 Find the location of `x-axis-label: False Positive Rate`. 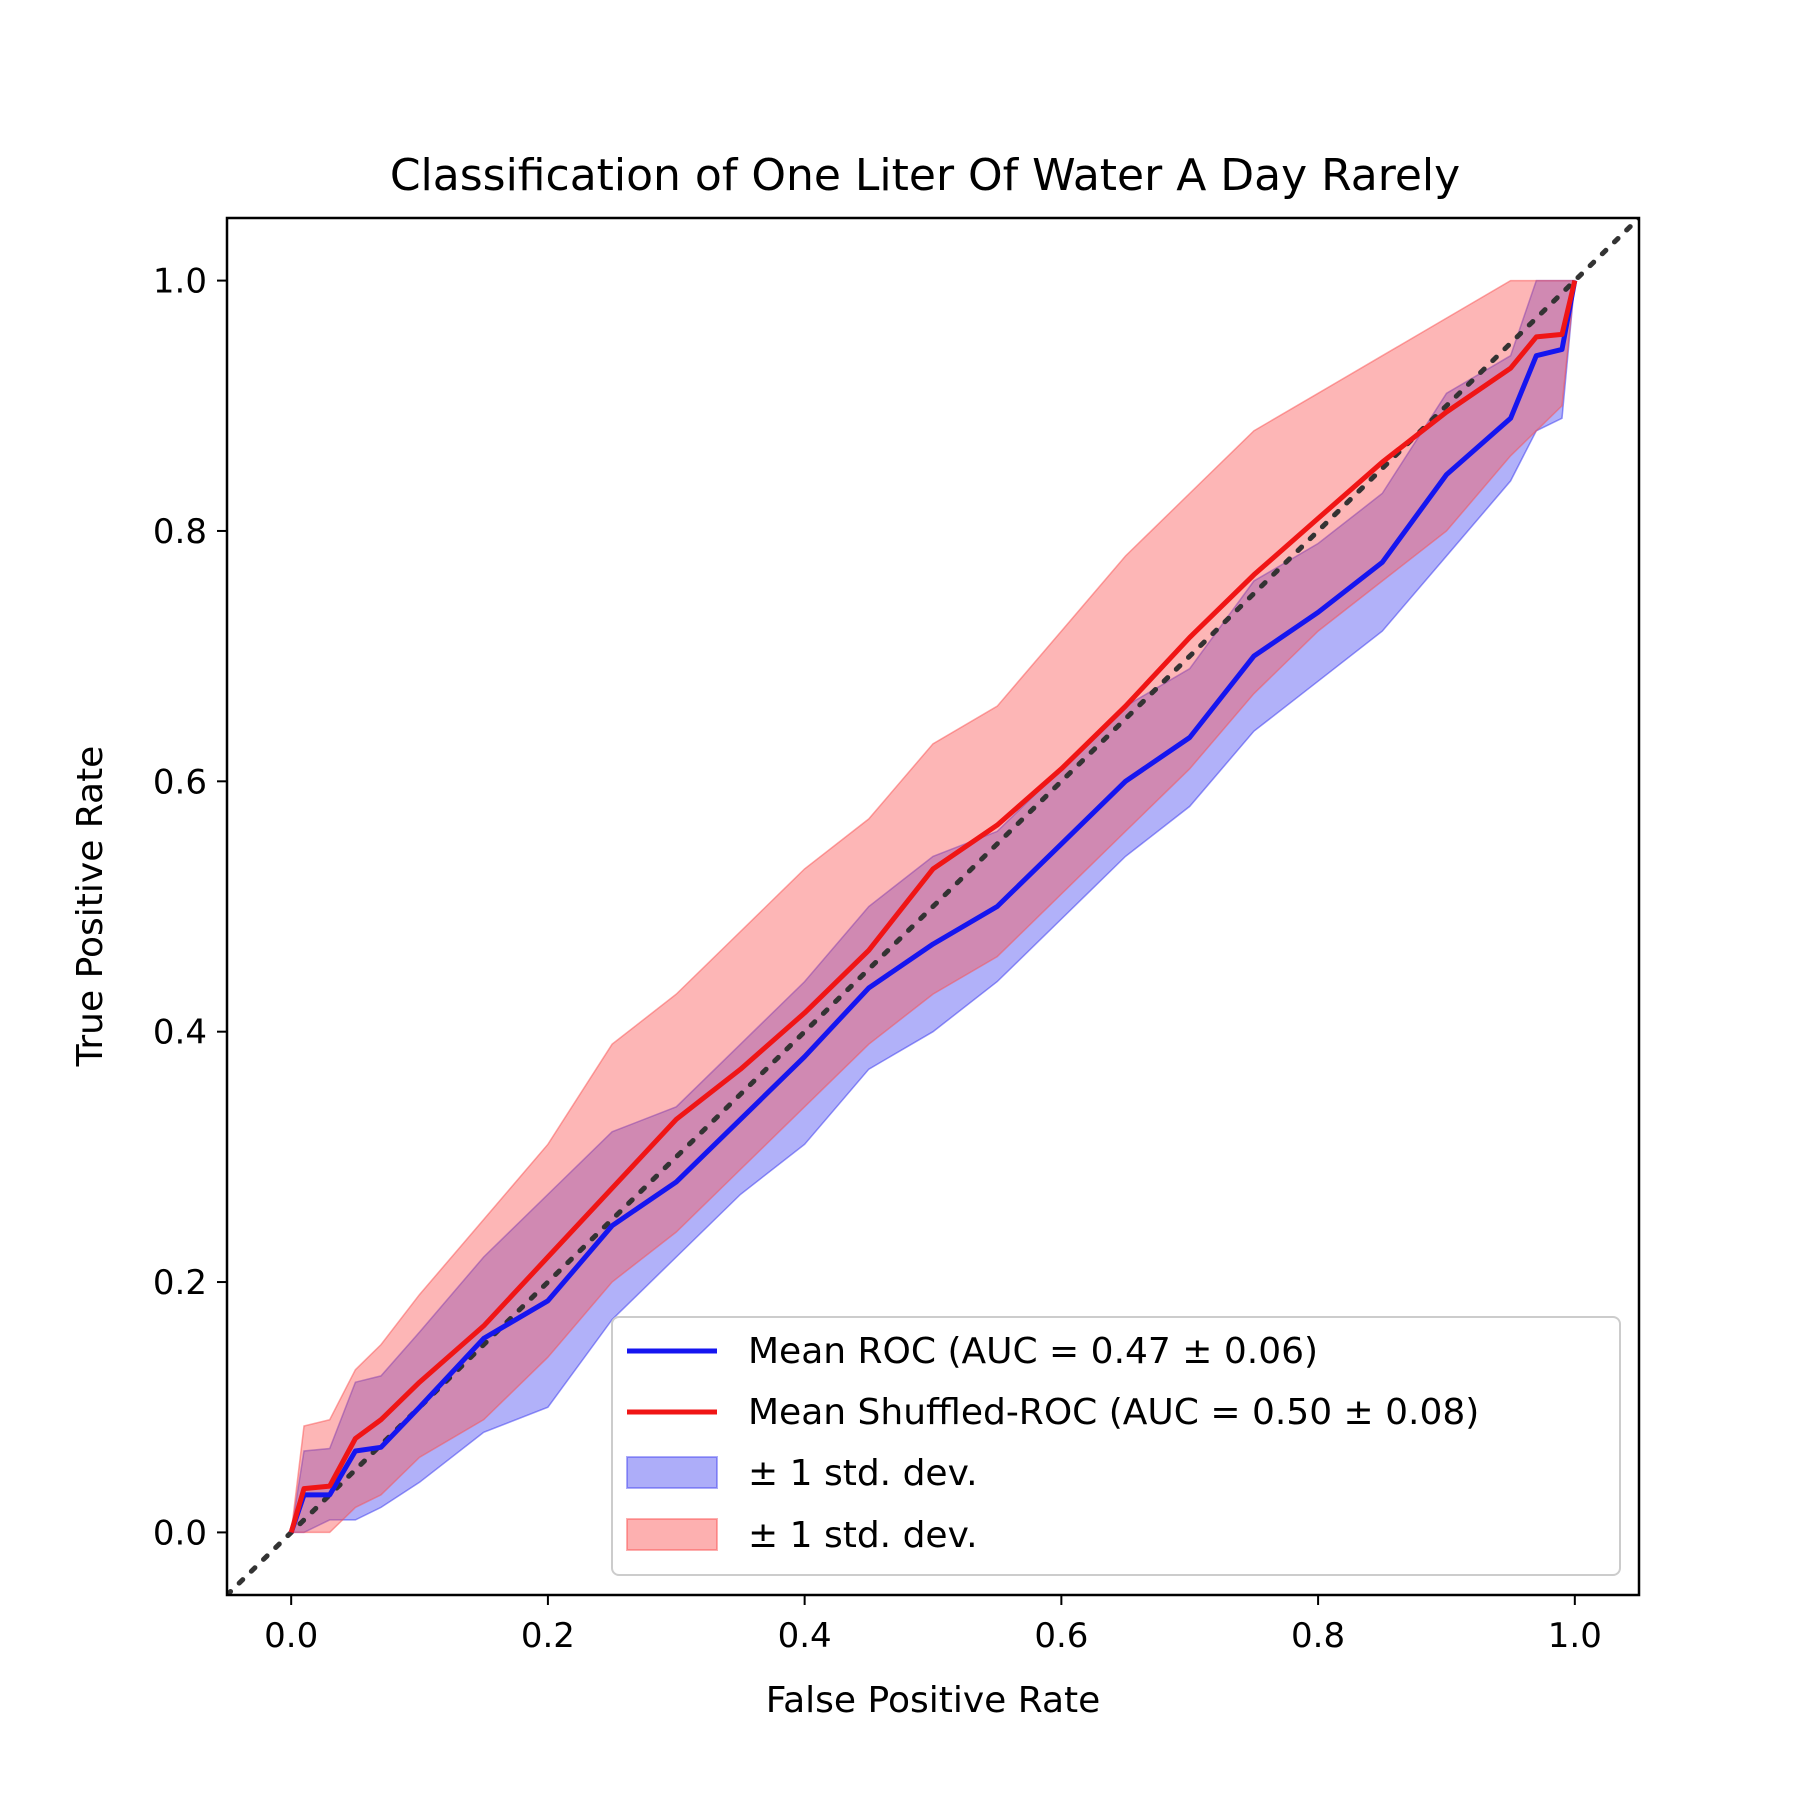

x-axis-label: False Positive Rate is located at coordinates (933, 1700).